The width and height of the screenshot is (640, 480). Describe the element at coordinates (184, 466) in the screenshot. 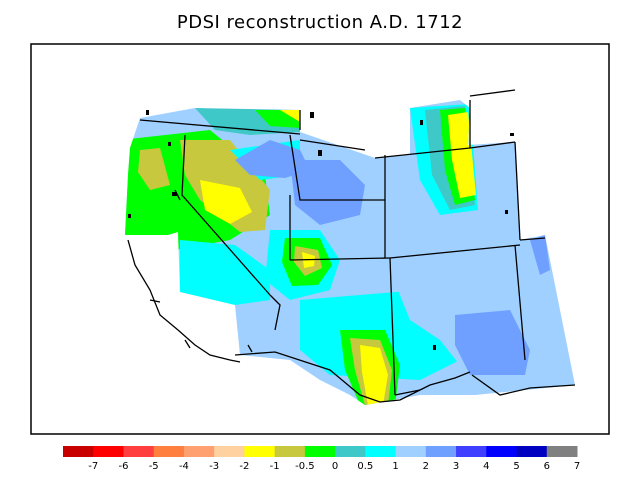

I see `colorbar-label: -4` at that location.